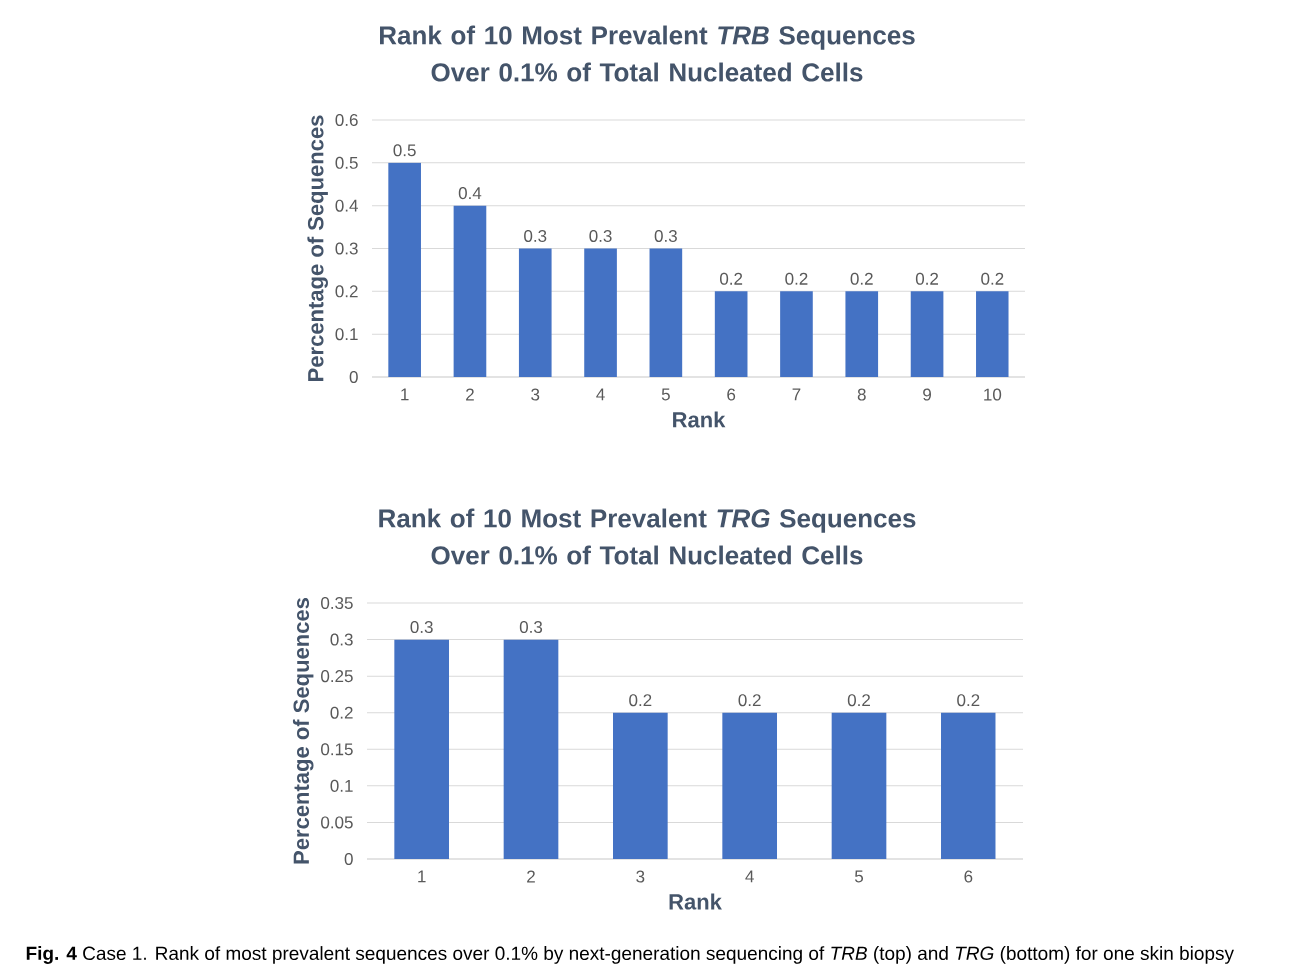 Image resolution: width=1290 pixels, height=977 pixels. What do you see at coordinates (993, 394) in the screenshot?
I see `x-tick-label: 10` at bounding box center [993, 394].